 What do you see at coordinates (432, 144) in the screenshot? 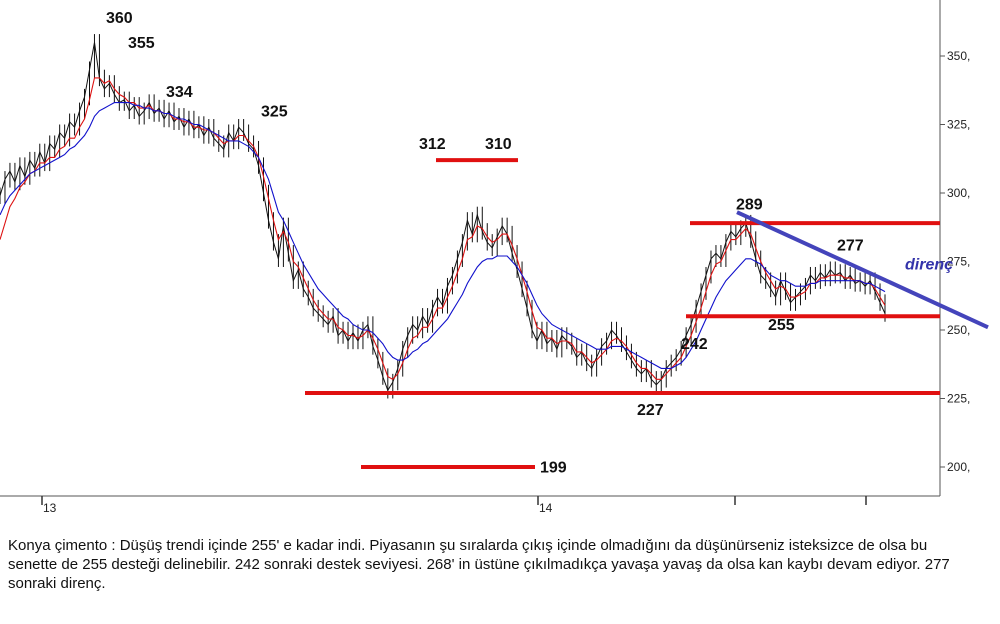
I see `price-annotation-312: 312` at bounding box center [432, 144].